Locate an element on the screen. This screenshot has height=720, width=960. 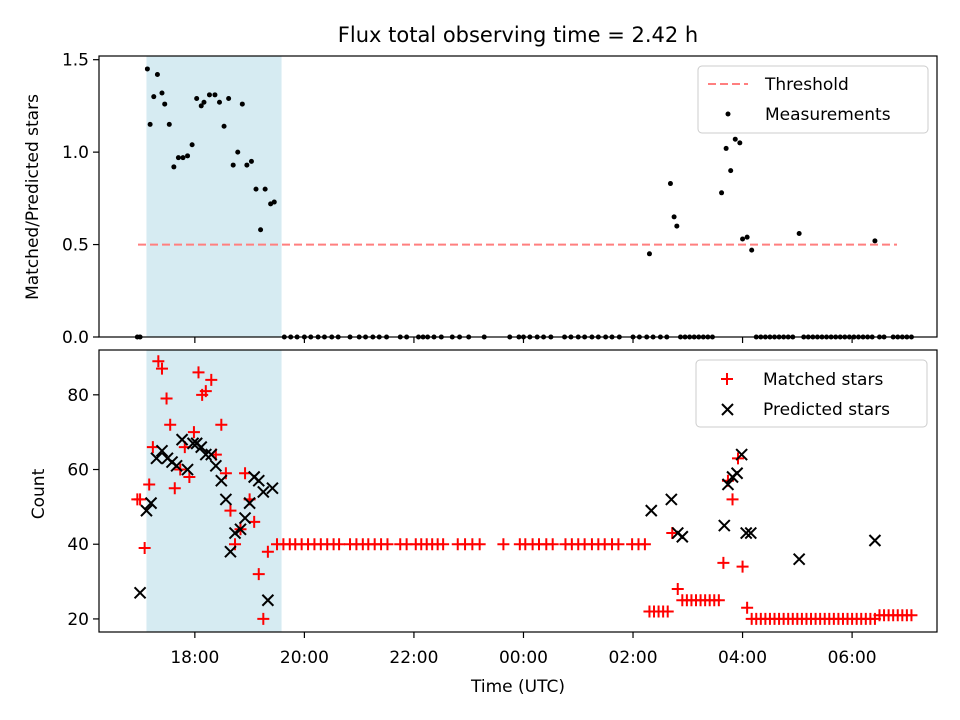
ratio-y-ticks: 0.0 0.5 1.0 1.5 is located at coordinates (80, 199).